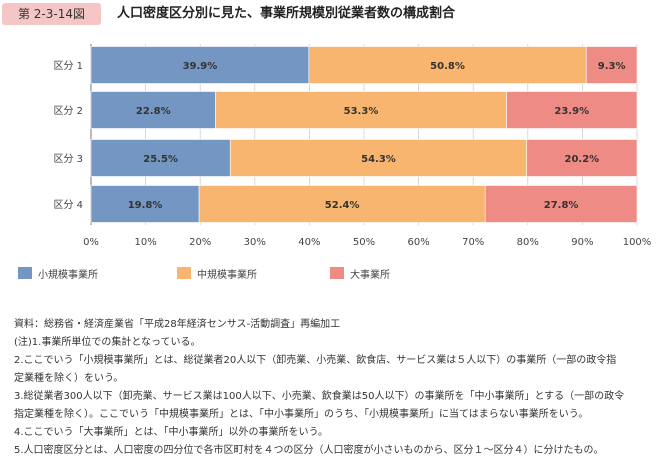  Describe the element at coordinates (200, 242) in the screenshot. I see `x-tick-label: 20%` at that location.